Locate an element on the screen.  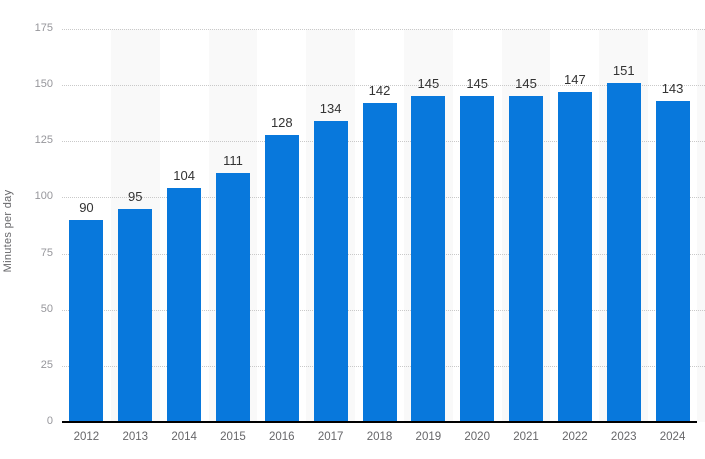
x-tick-label: 2018 is located at coordinates (379, 437).